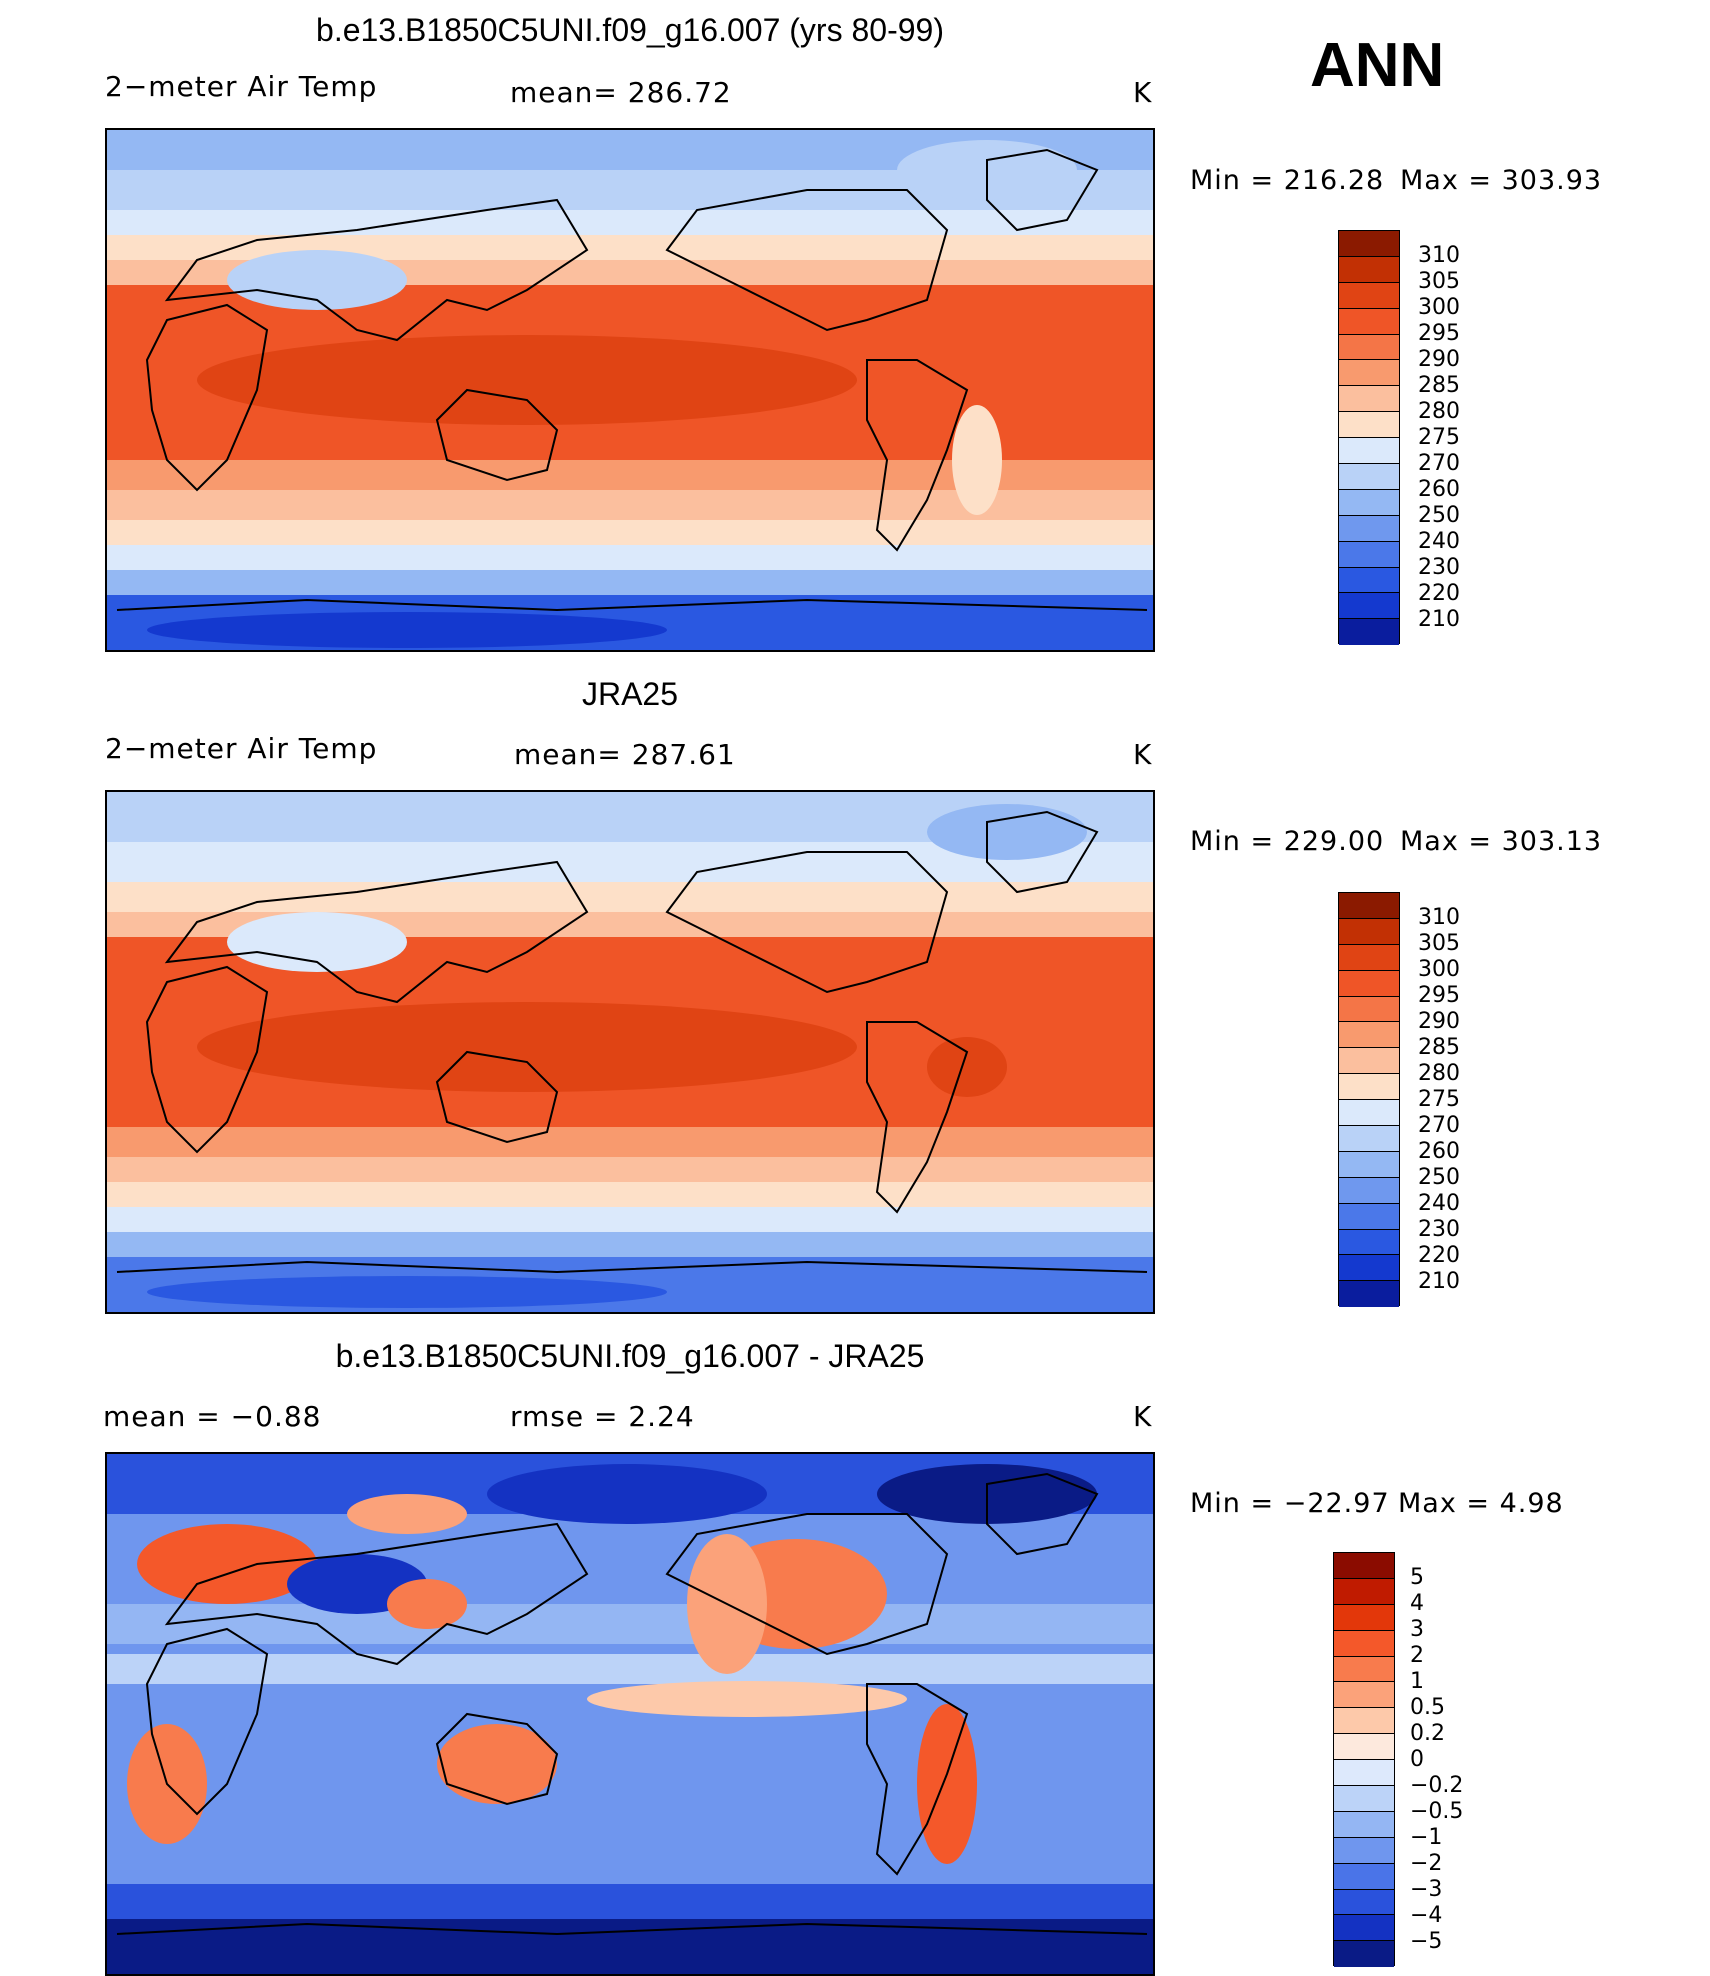 This screenshot has width=1710, height=1976. What do you see at coordinates (1439, 567) in the screenshot?
I see `panel1-colorbar-label: 230` at bounding box center [1439, 567].